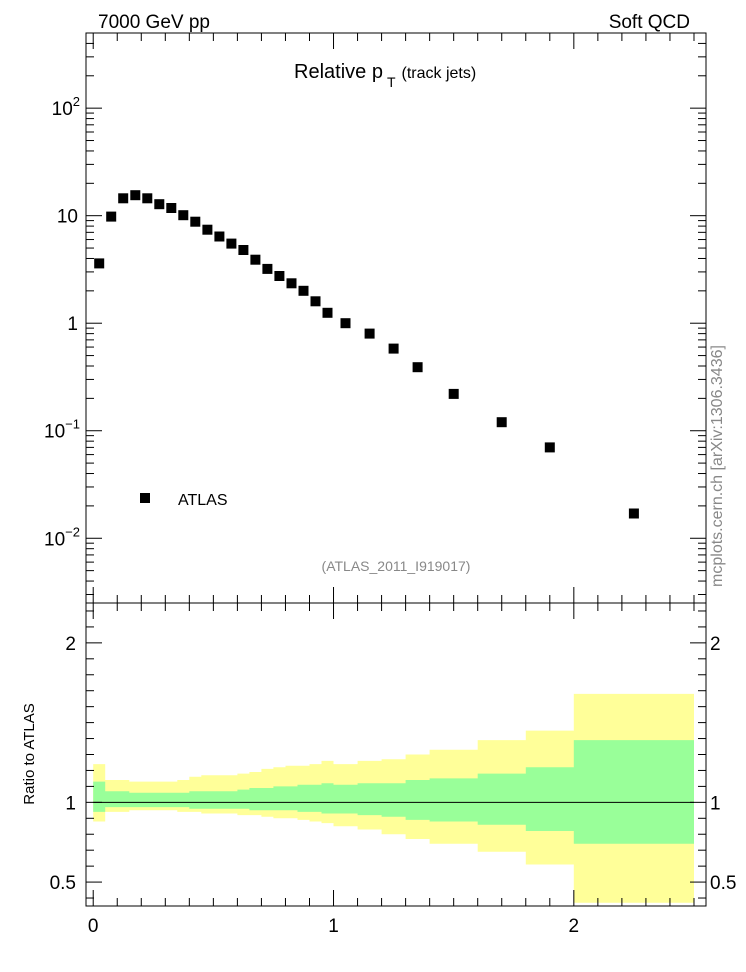  I want to click on y-tick-label: 10, so click(67, 217).